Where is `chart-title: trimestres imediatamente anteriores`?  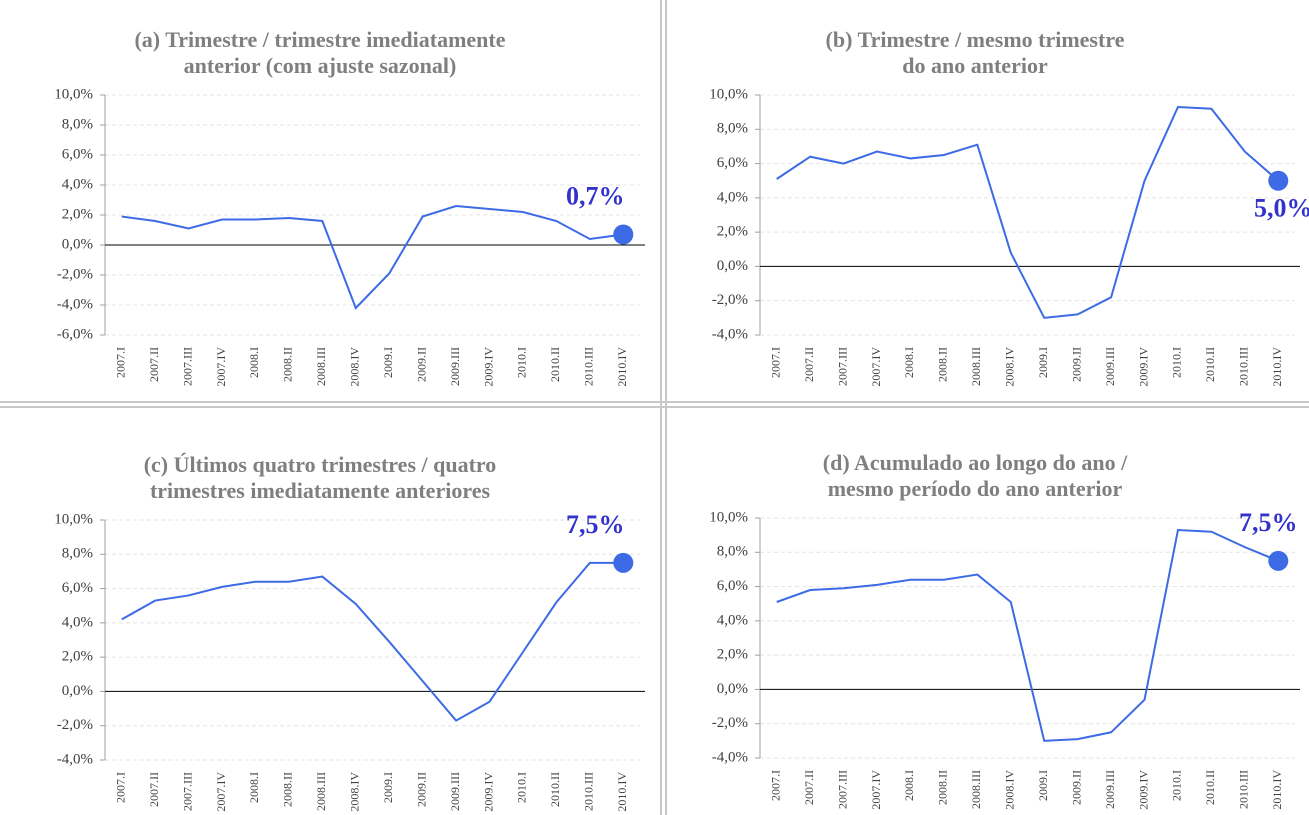
chart-title: trimestres imediatamente anteriores is located at coordinates (320, 490).